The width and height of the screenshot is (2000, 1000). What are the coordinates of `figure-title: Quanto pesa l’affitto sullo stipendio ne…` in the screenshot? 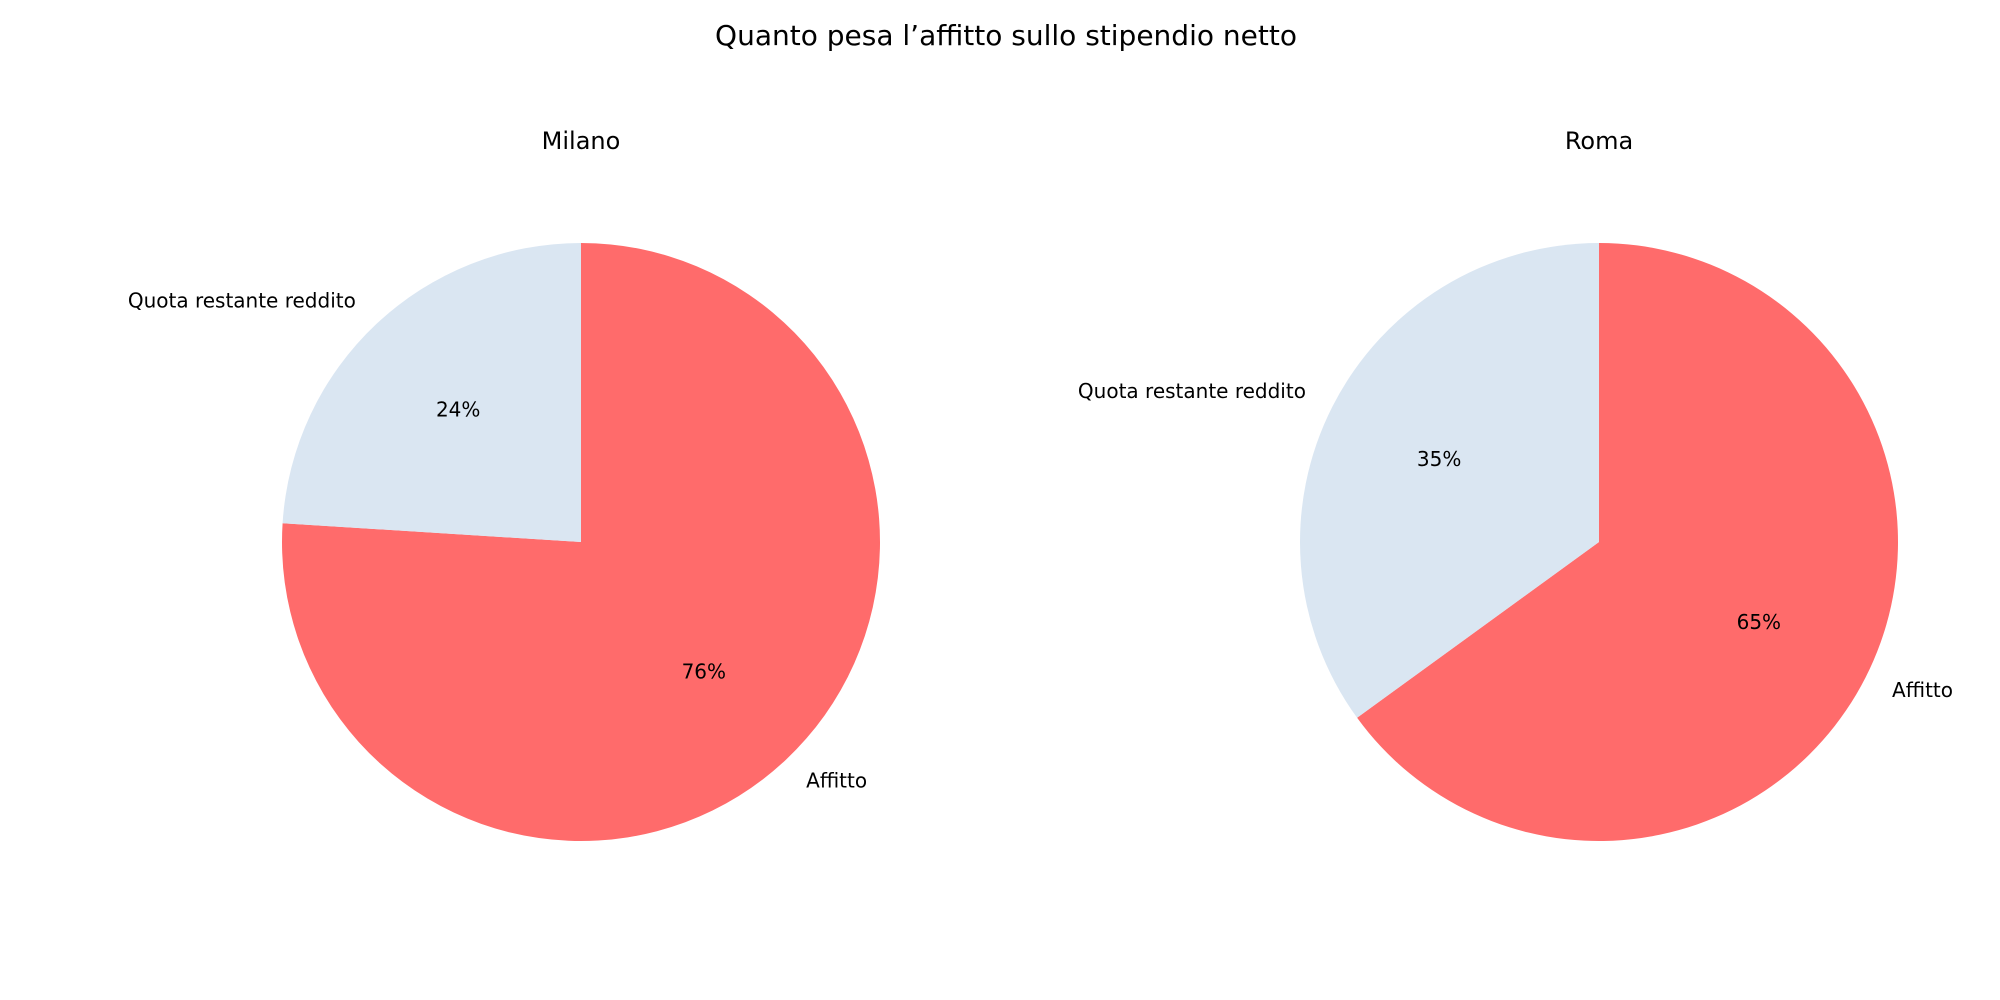 It's located at (1006, 35).